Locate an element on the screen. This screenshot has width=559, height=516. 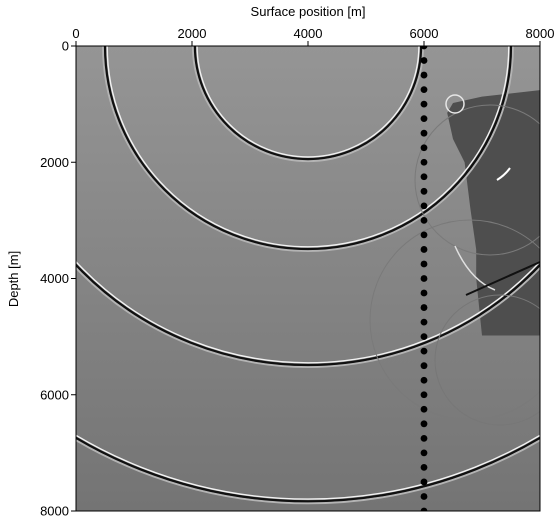
x-tick-label: 2000 is located at coordinates (192, 33).